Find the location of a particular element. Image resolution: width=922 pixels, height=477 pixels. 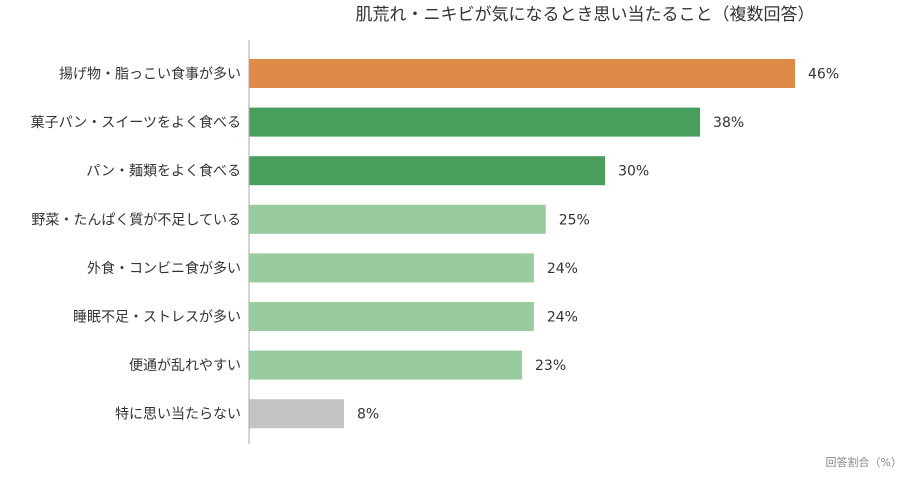

value-label-1: 46% is located at coordinates (823, 75).